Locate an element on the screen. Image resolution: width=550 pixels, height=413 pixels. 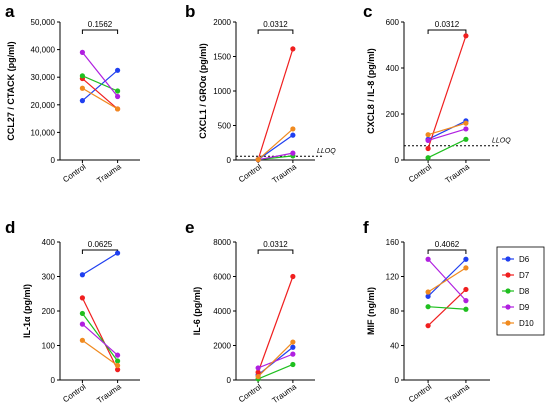
legend-label: D10 is located at coordinates (526, 323).